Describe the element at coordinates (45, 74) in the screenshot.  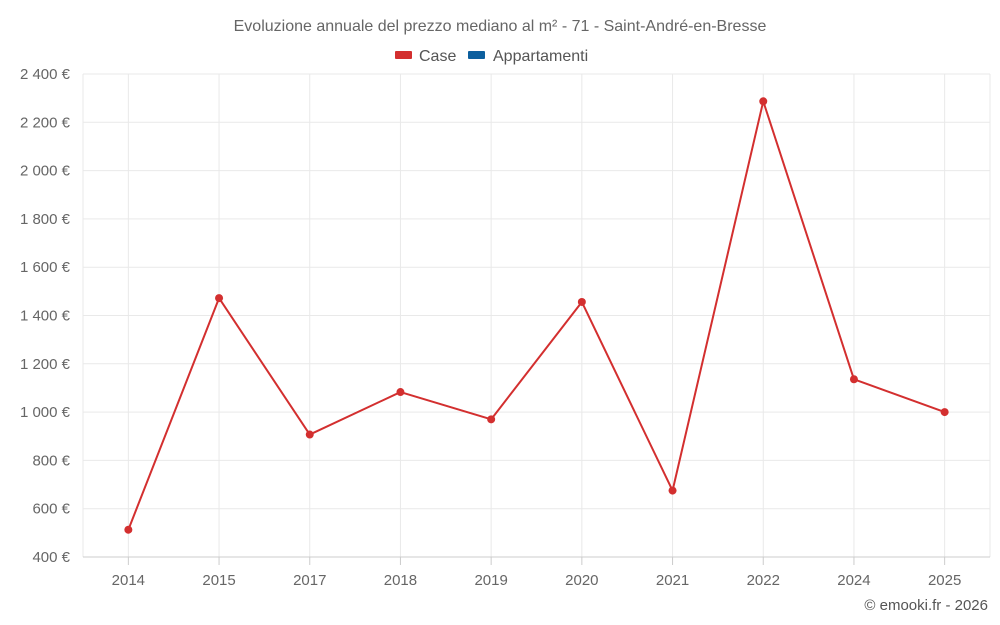
I see `y-tick-label: 2 400 €` at that location.